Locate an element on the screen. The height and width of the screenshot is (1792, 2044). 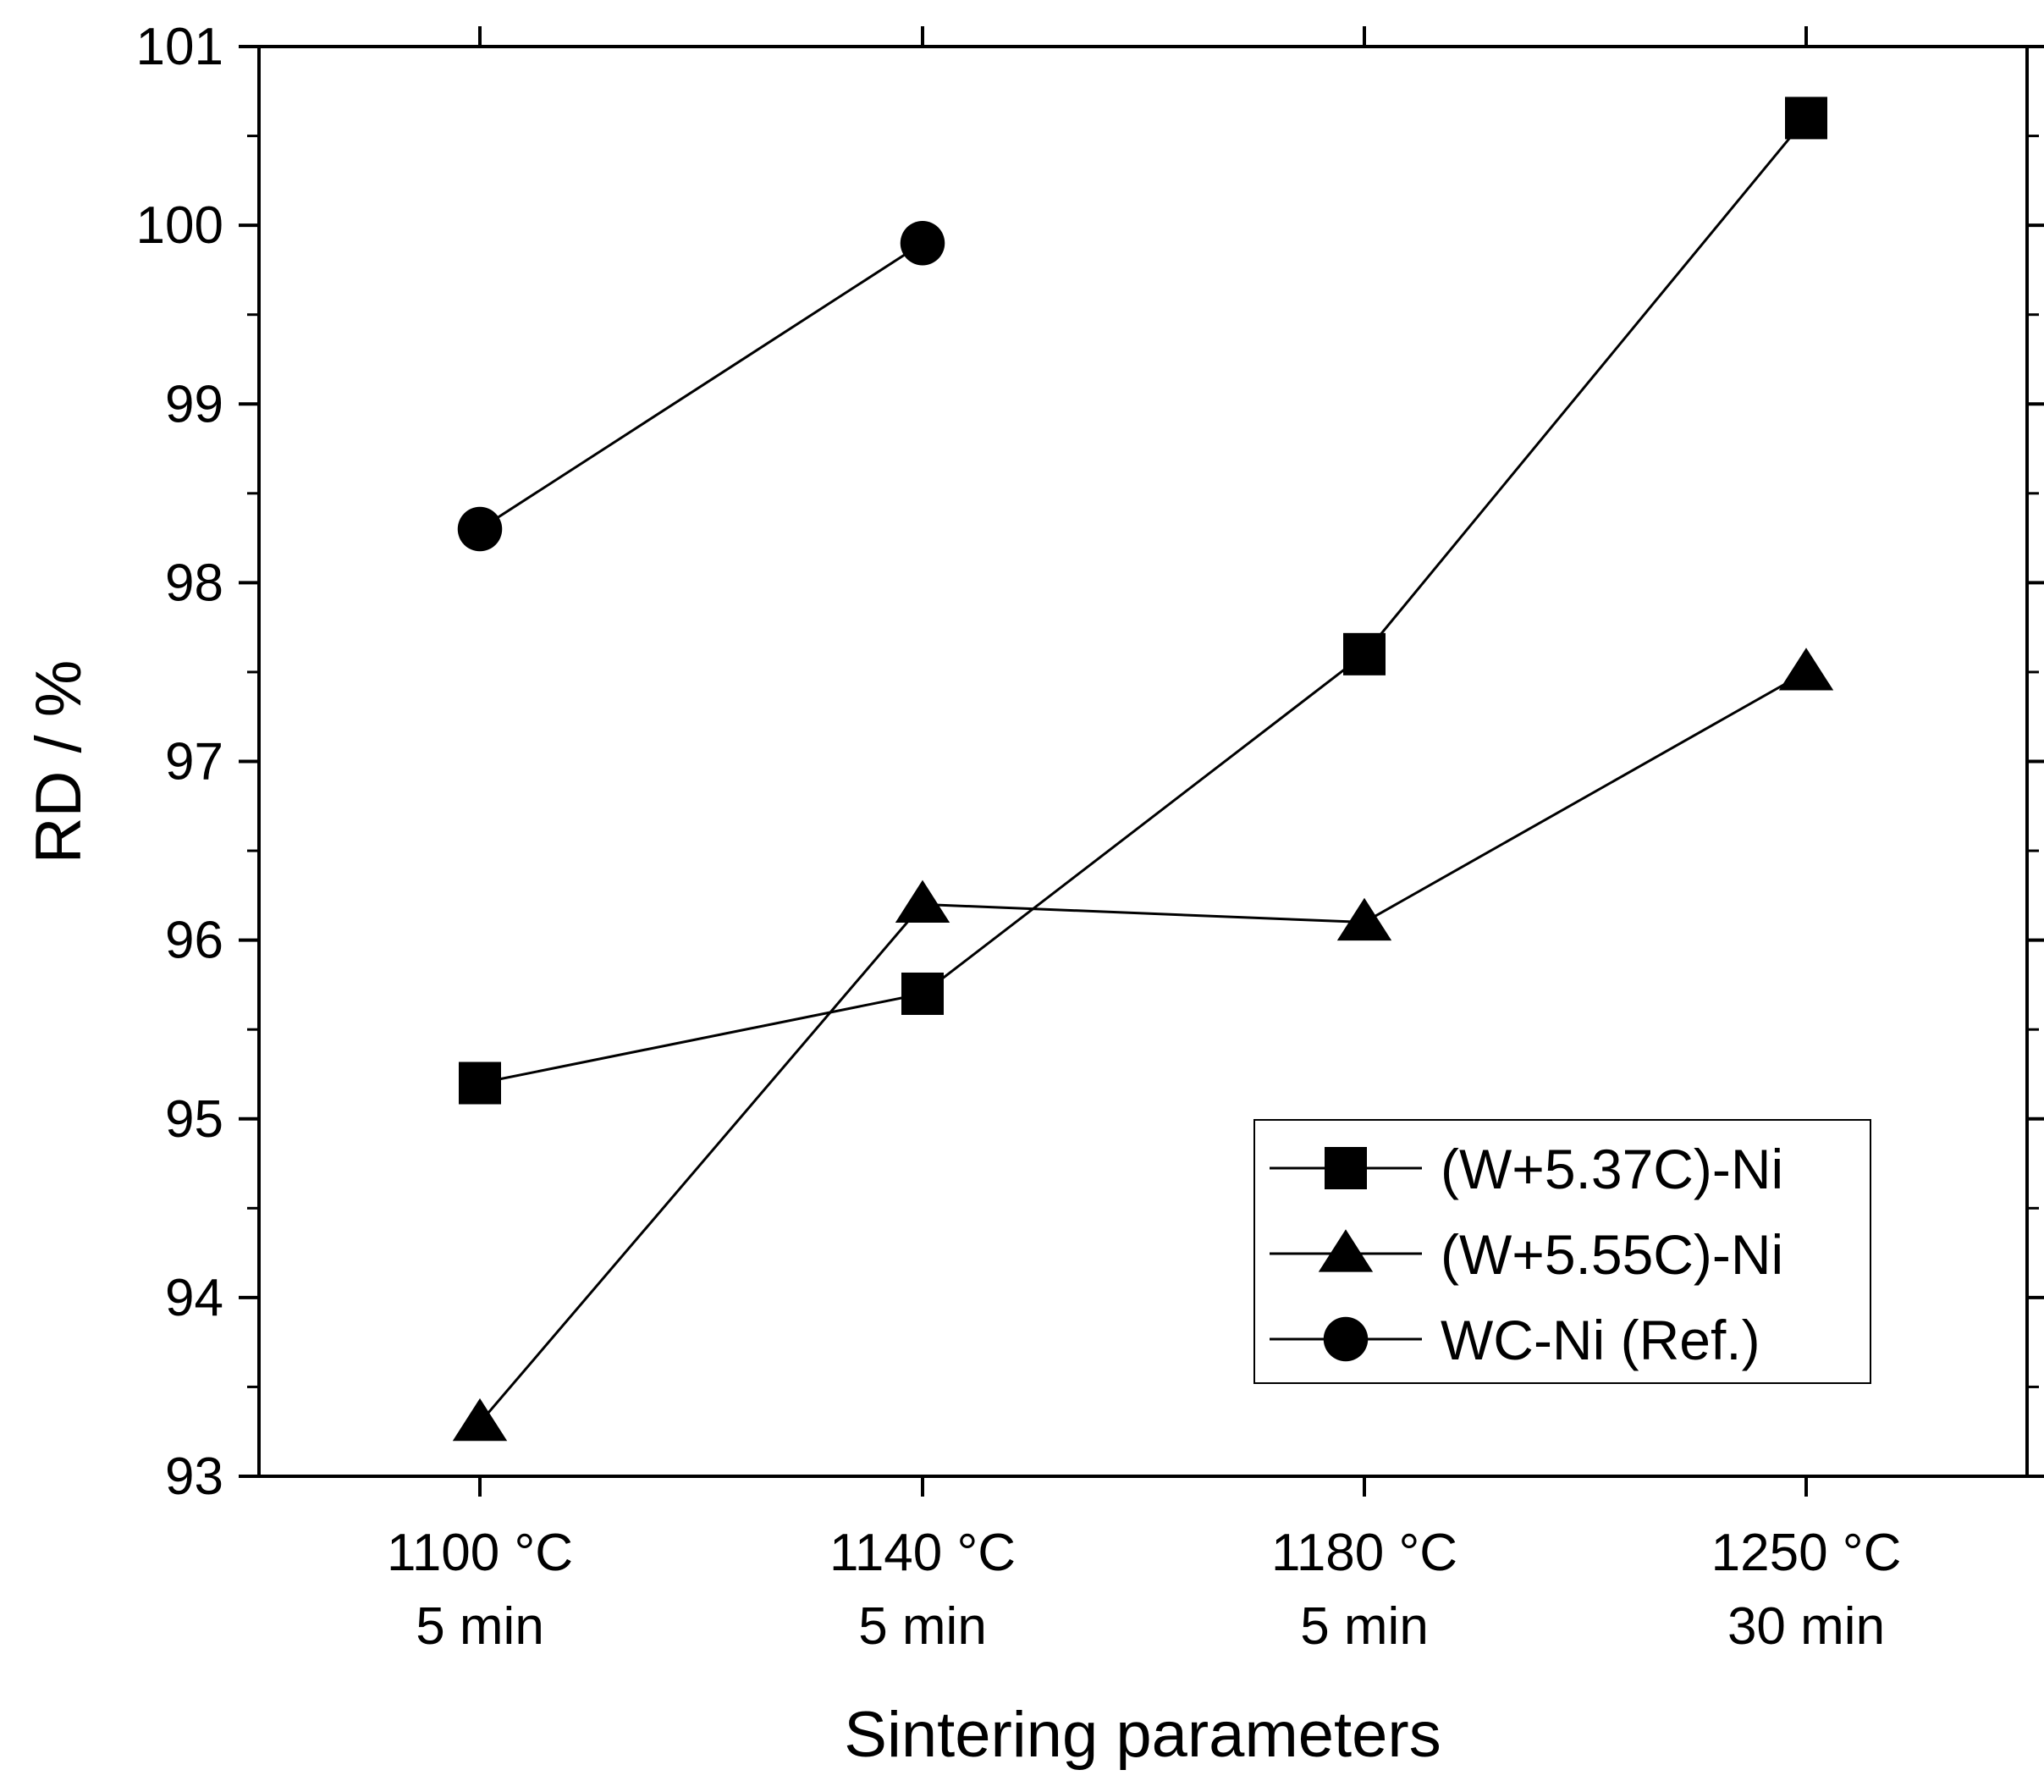
x-tick-label-temperature: 1250 °C is located at coordinates (1806, 1553).